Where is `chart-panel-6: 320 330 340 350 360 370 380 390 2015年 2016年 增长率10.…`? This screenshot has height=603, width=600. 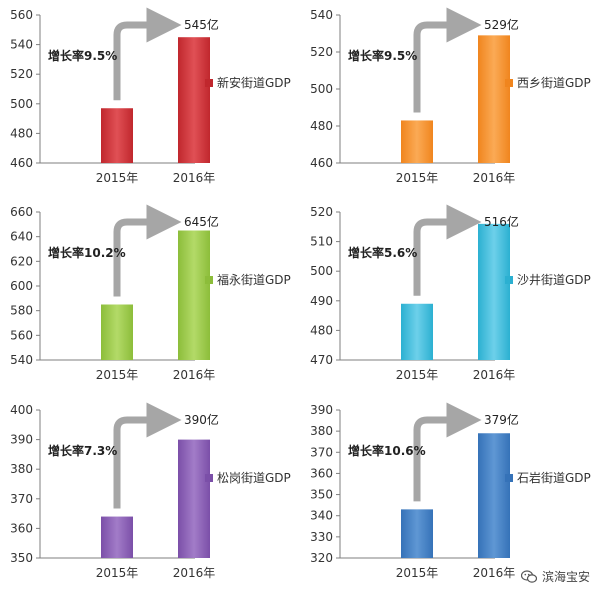
chart-panel-6: 320 330 340 350 360 370 380 390 2015年 2016年 增长率10.… is located at coordinates (450, 491).